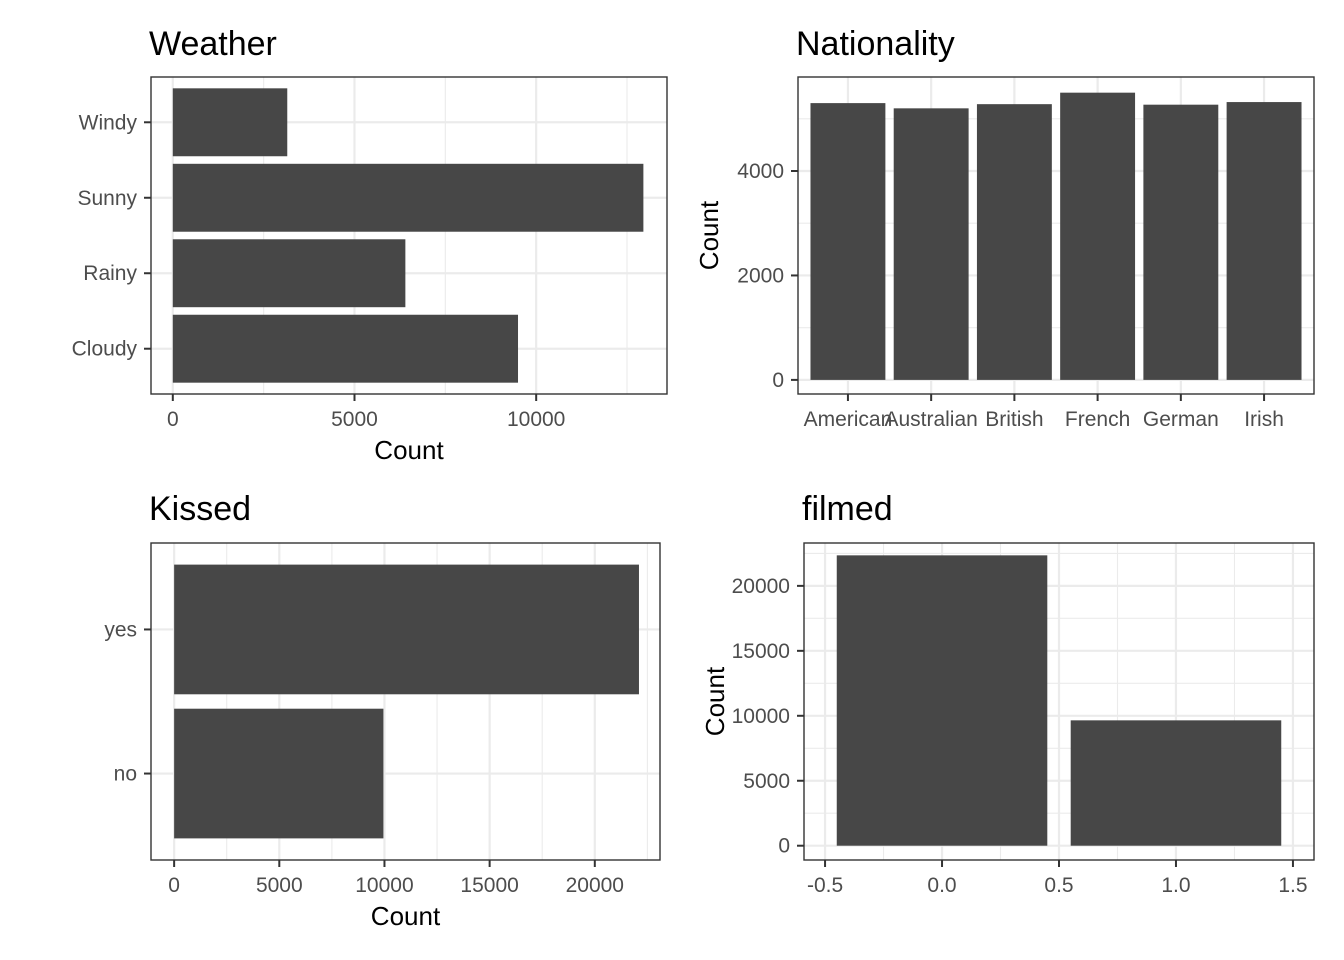  Describe the element at coordinates (120, 629) in the screenshot. I see `y-tick-label-yes: yes` at that location.